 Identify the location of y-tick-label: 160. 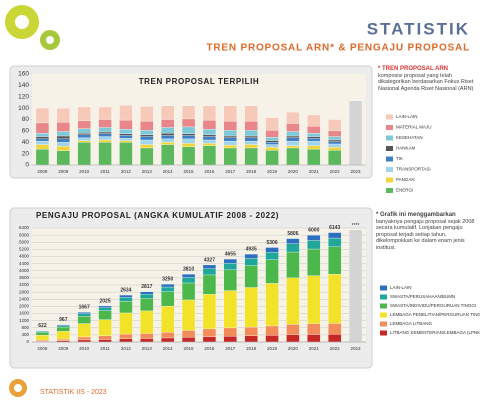
(23, 74).